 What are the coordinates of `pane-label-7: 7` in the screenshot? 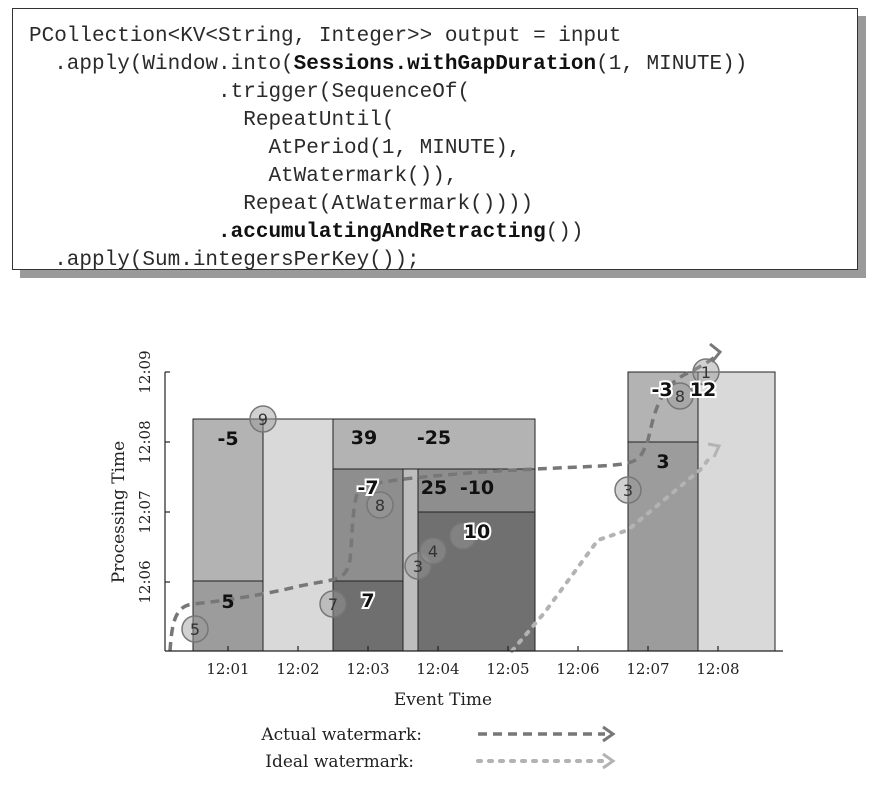 It's located at (367, 601).